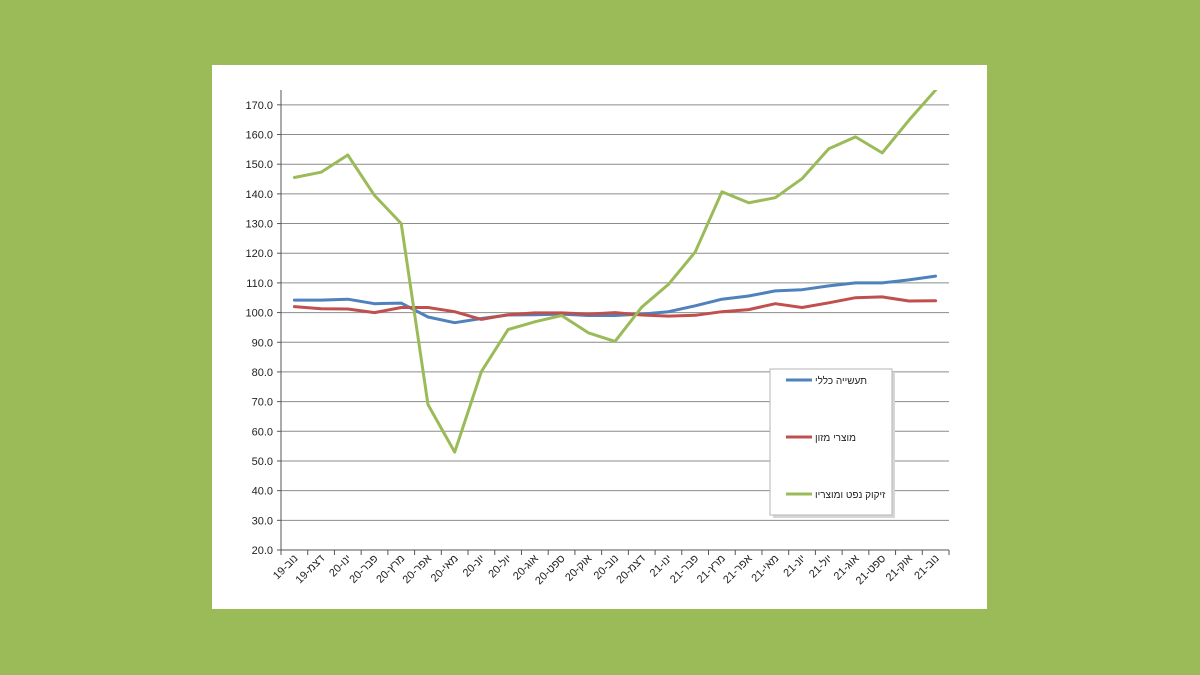 The height and width of the screenshot is (675, 1200). I want to click on y-tick-label: 30.0, so click(262, 521).